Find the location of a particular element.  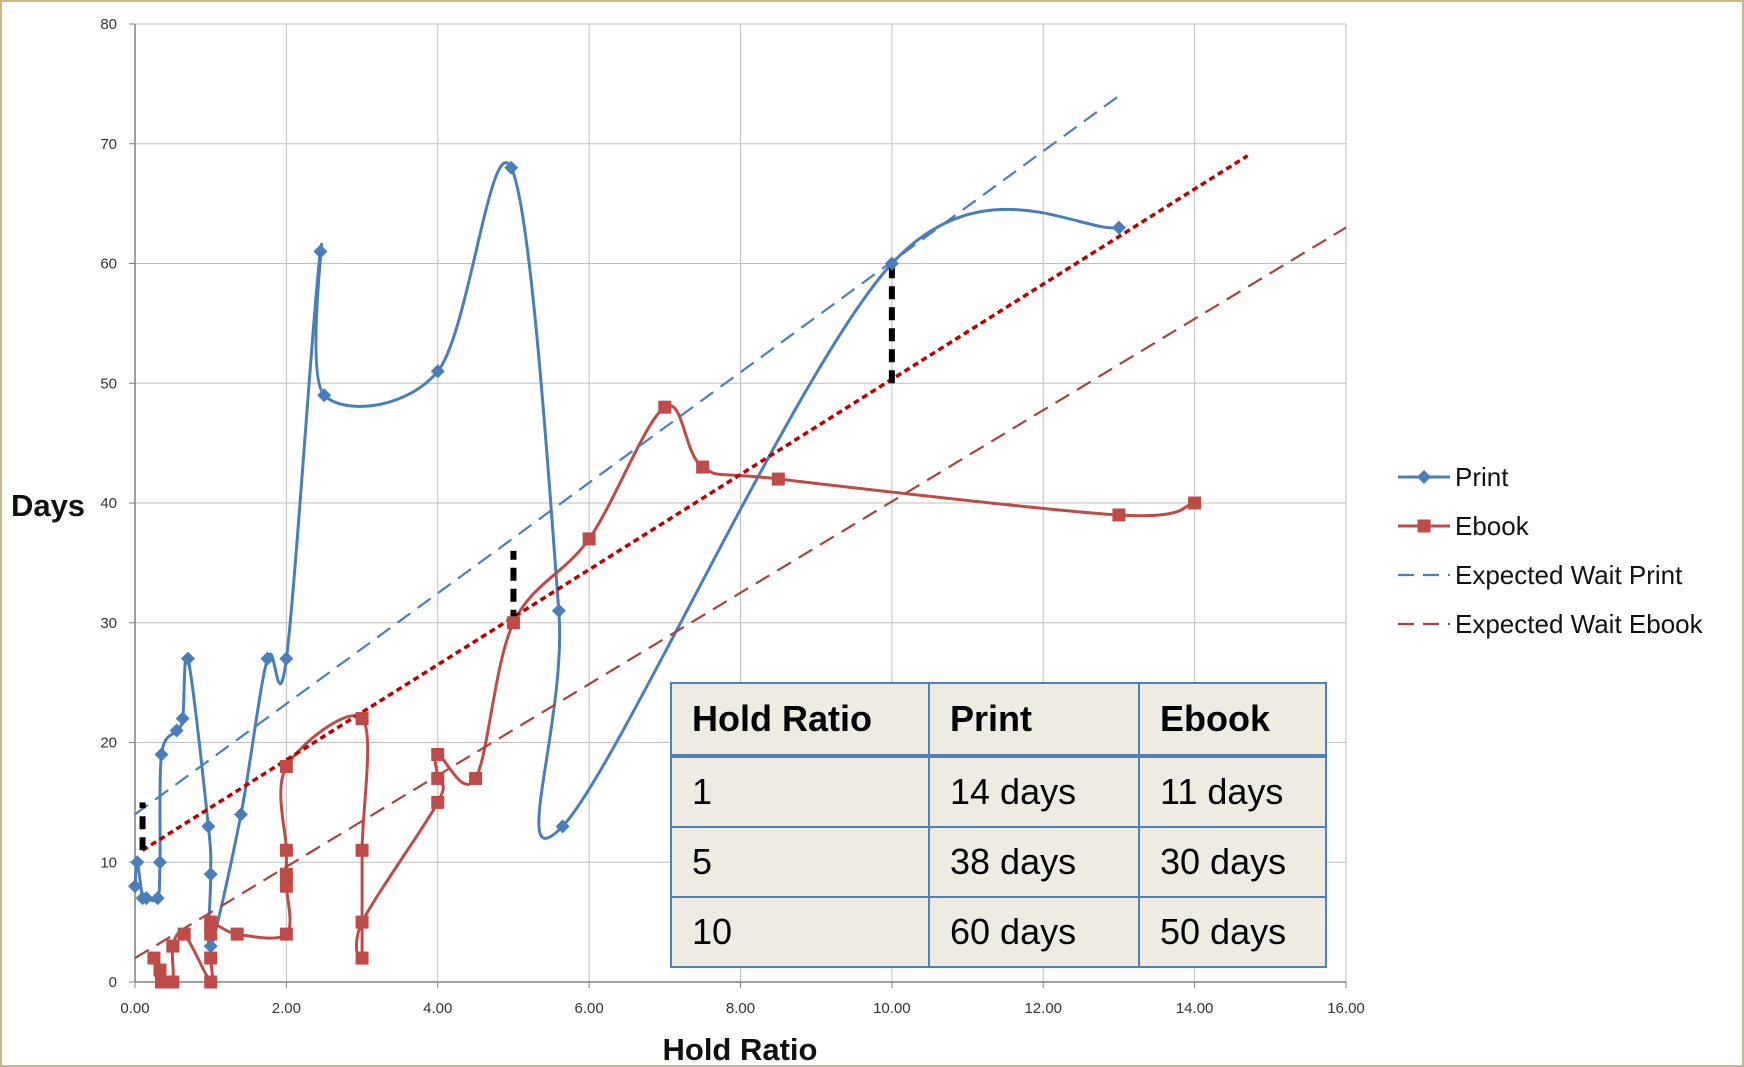

table-cell: 60 days is located at coordinates (1034, 932).